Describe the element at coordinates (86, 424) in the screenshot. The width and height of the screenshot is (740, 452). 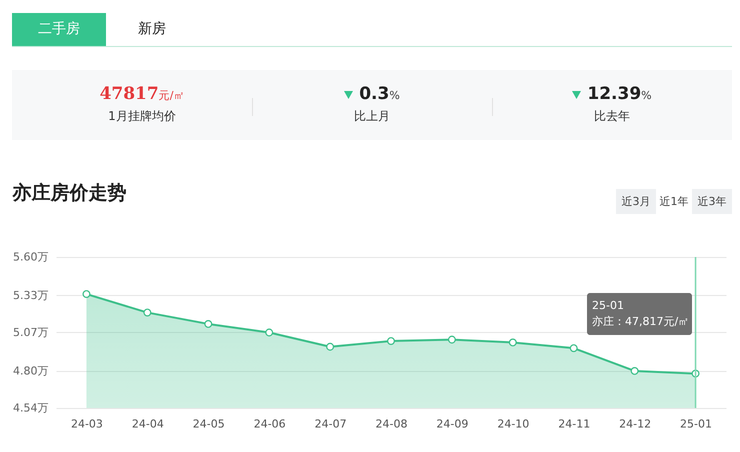
I see `x-tick-label: 24-03` at that location.